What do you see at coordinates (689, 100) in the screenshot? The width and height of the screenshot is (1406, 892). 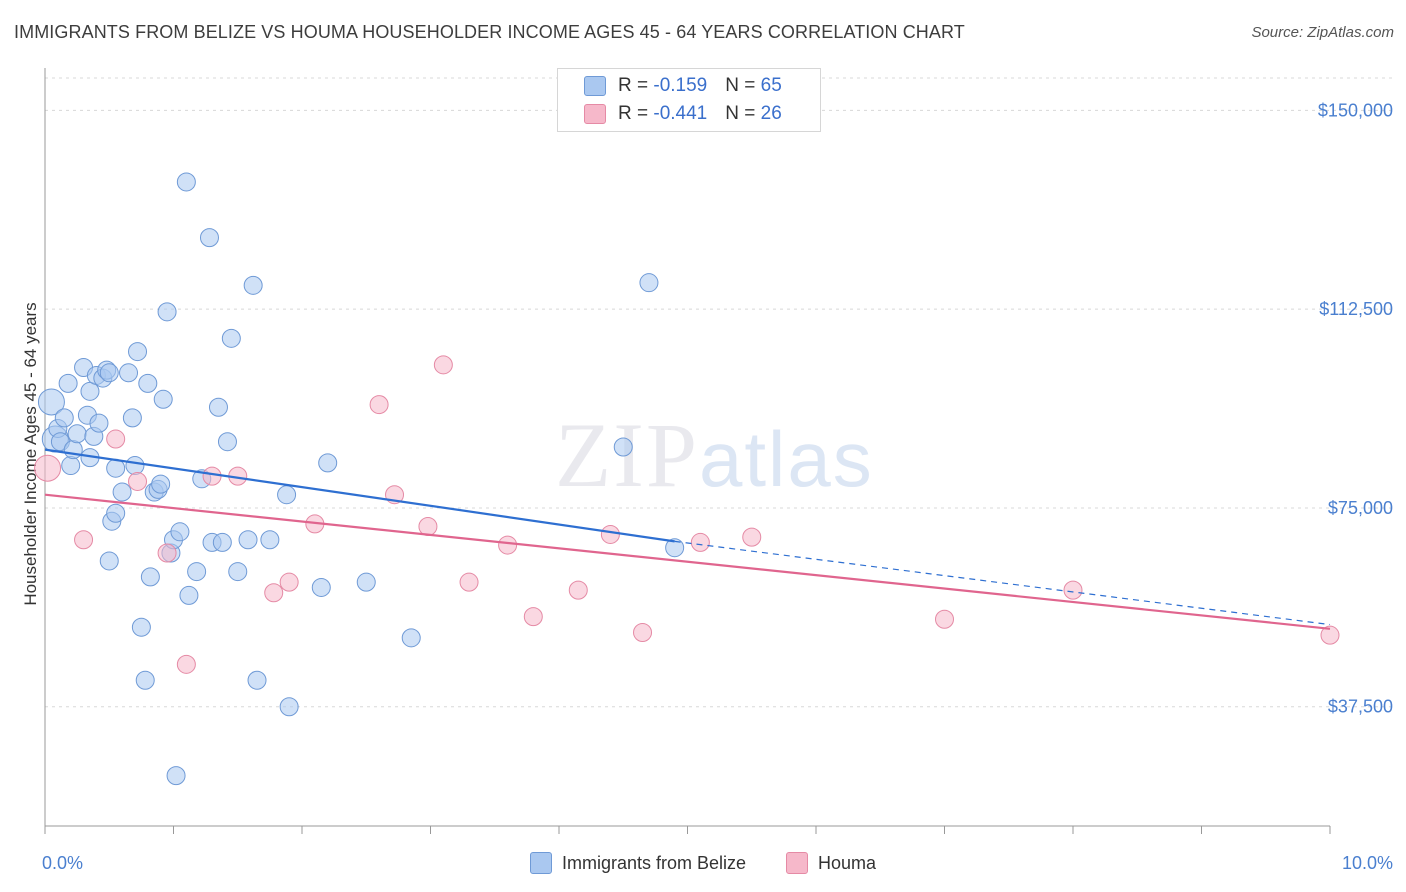 I see `correlation-legend: R = -0.159 N = 65 R = -0.441 N = 26` at bounding box center [689, 100].